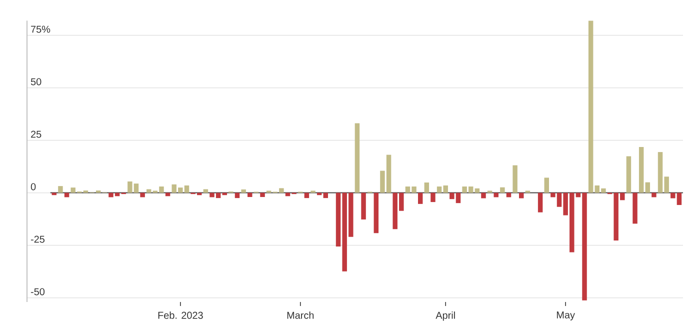 The width and height of the screenshot is (700, 336). What do you see at coordinates (36, 134) in the screenshot?
I see `y-tick-label: 25` at bounding box center [36, 134].